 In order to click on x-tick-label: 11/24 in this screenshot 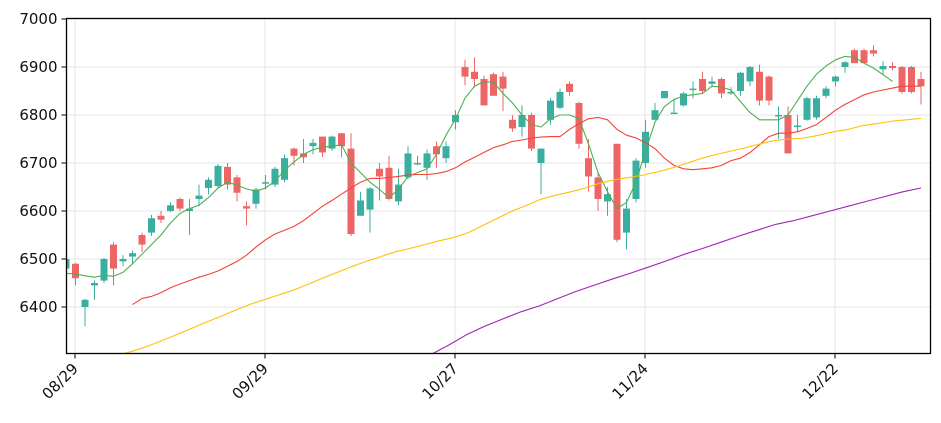, I will do `click(630, 381)`.